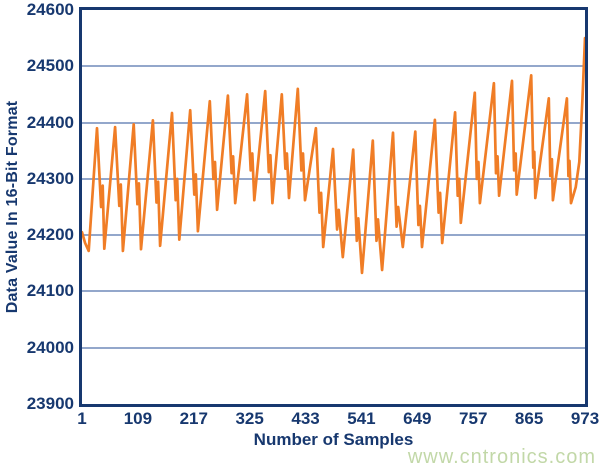  I want to click on y-tick-label: 24100, so click(50, 291).